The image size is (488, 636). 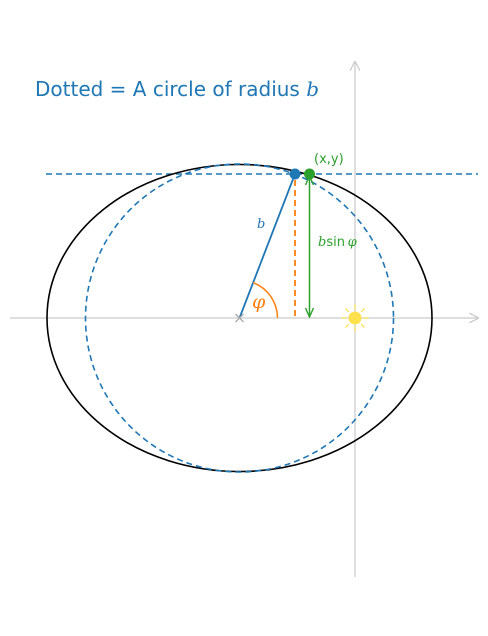 I want to click on height-label-sin: sin, so click(x=336, y=242).